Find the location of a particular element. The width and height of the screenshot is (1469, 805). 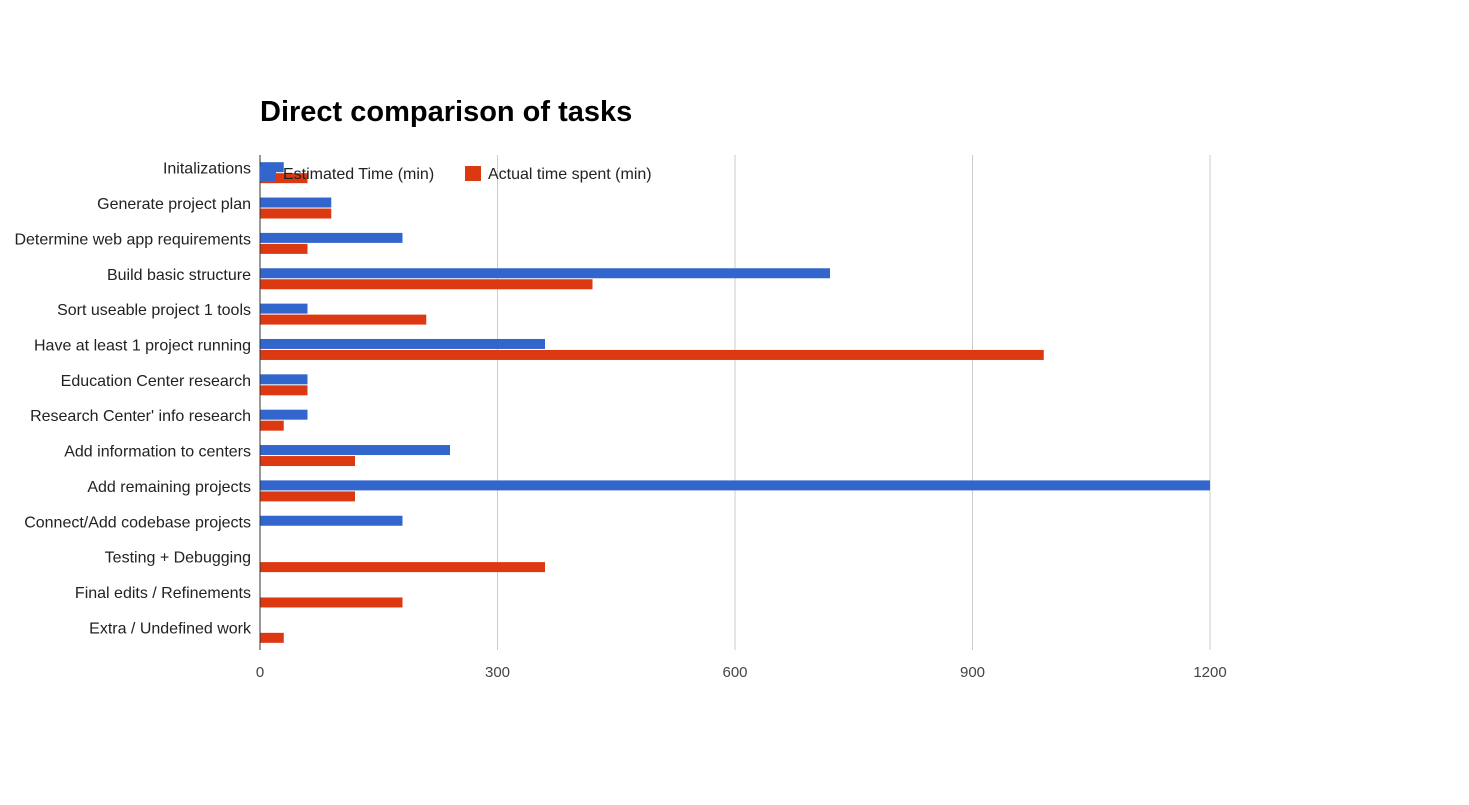

category-label: Connect/Add codebase projects is located at coordinates (137, 522).